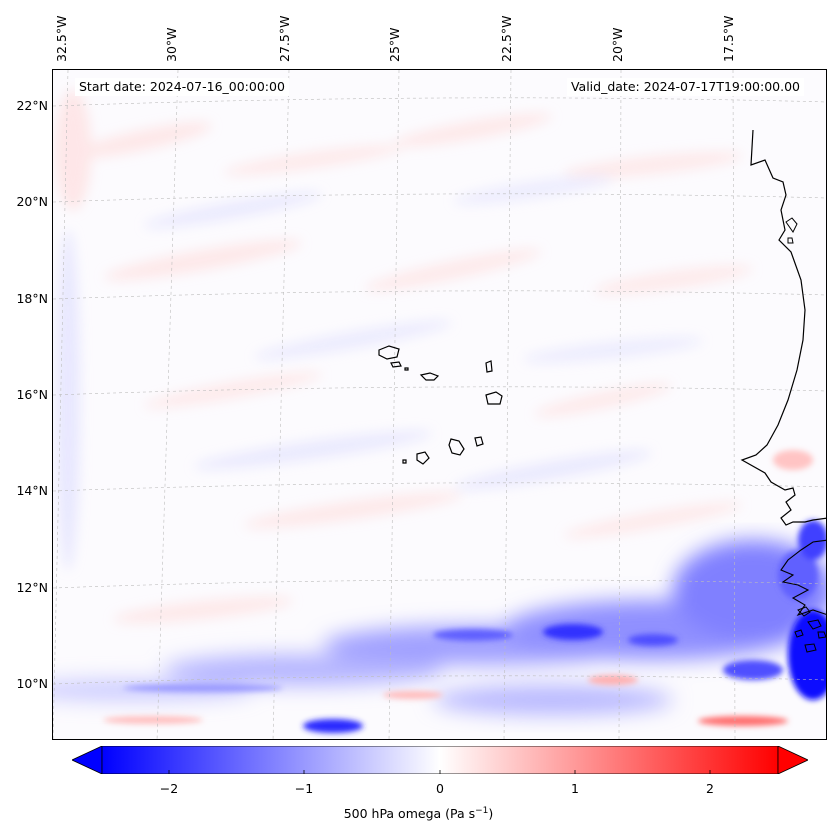  I want to click on colorbar-label-text: 500 hPa omega (Pa s, so click(409, 814).